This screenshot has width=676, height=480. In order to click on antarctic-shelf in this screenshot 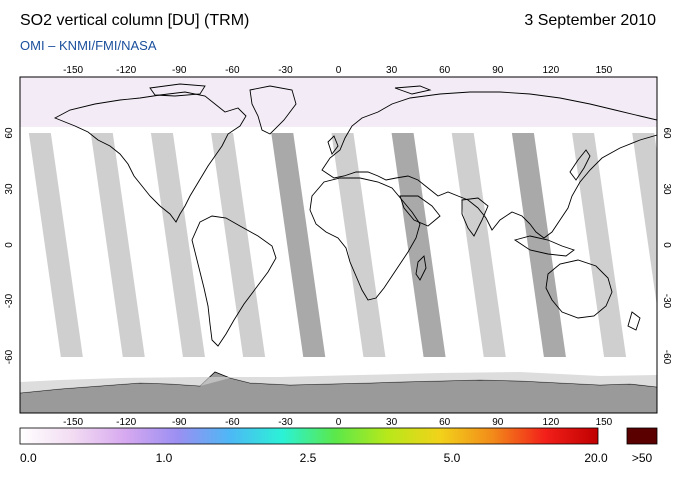, I will do `click(338, 382)`.